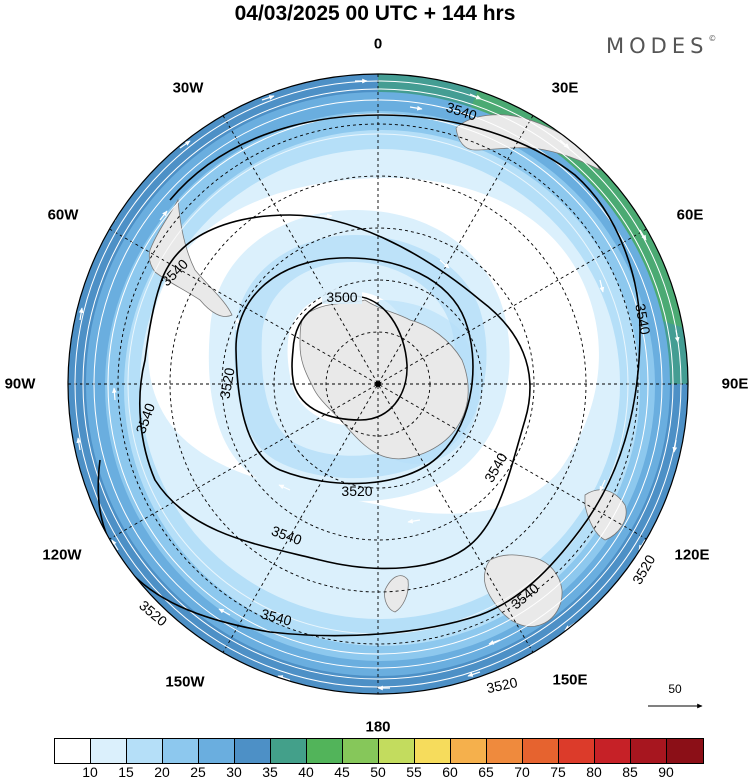 Image resolution: width=750 pixels, height=782 pixels. What do you see at coordinates (414, 772) in the screenshot?
I see `colorbar-label: 55` at bounding box center [414, 772].